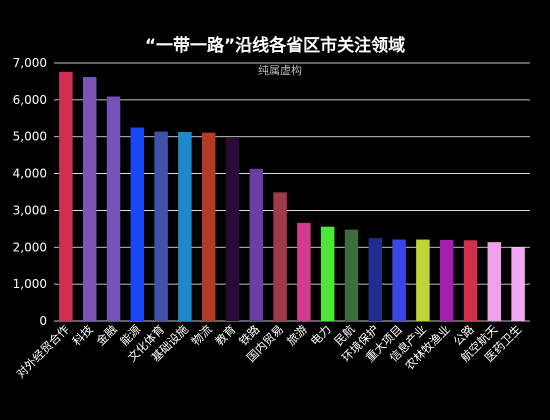  What do you see at coordinates (30, 137) in the screenshot?
I see `y-tick-label: 5,000` at bounding box center [30, 137].